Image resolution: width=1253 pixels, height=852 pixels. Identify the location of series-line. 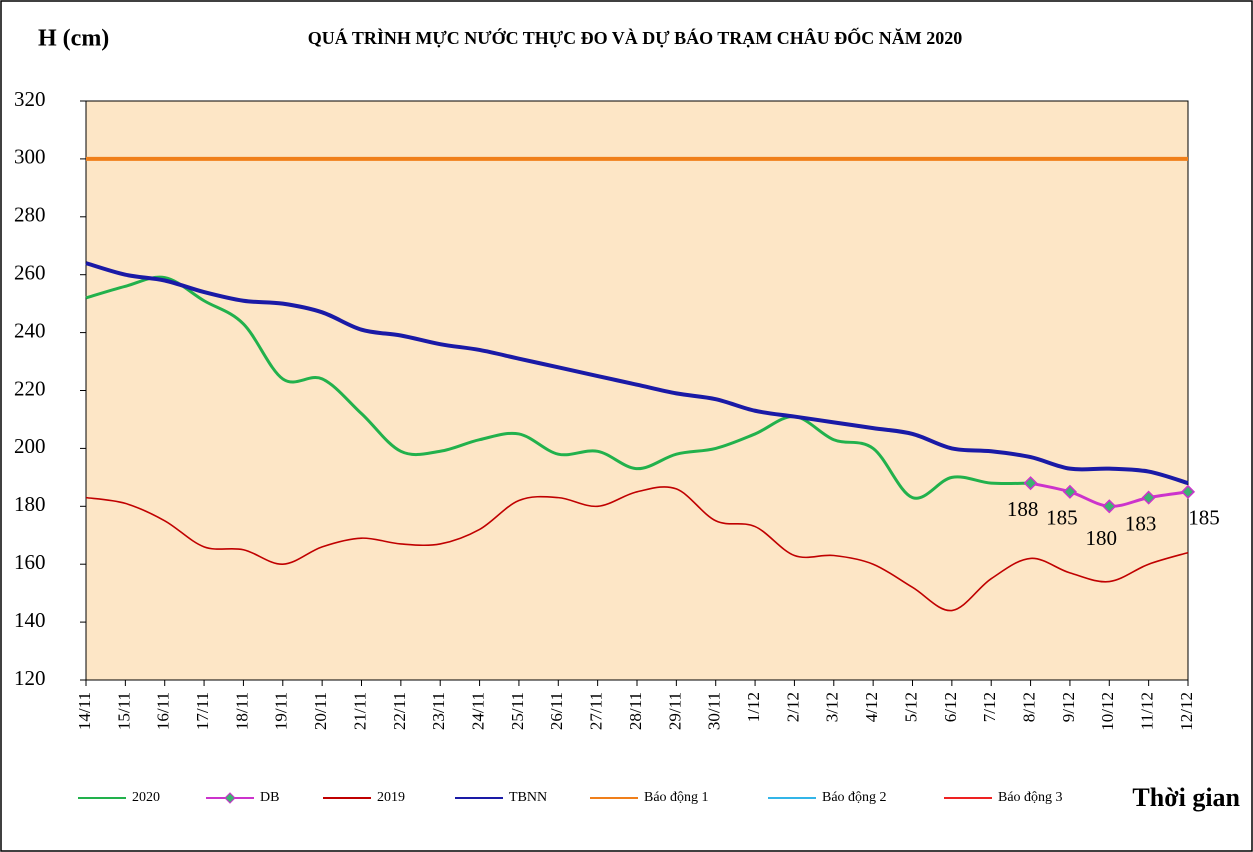
(637, 549).